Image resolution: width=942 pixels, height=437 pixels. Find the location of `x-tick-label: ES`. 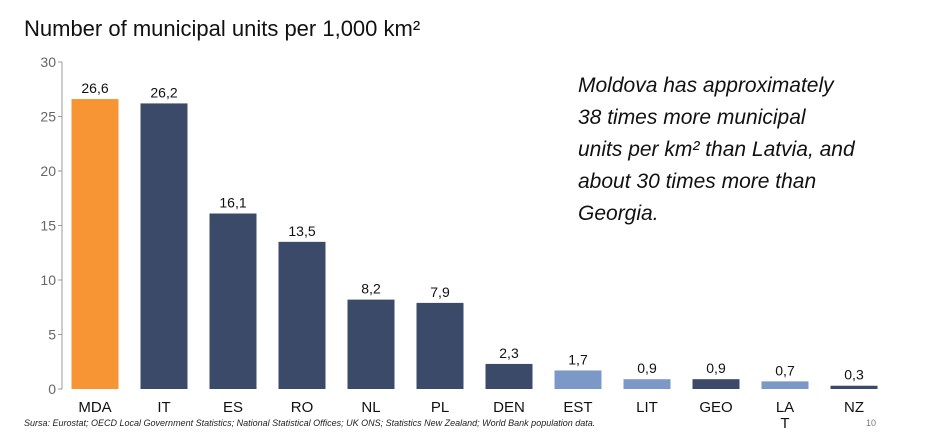

x-tick-label: ES is located at coordinates (233, 407).